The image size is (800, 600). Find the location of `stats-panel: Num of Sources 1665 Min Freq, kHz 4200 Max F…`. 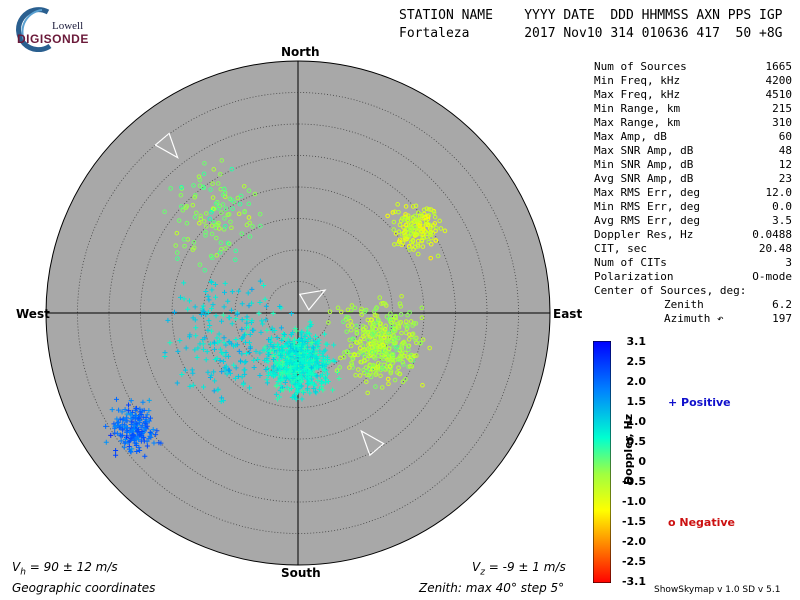

stats-panel: Num of Sources 1665 Min Freq, kHz 4200 Max F… is located at coordinates (693, 172).